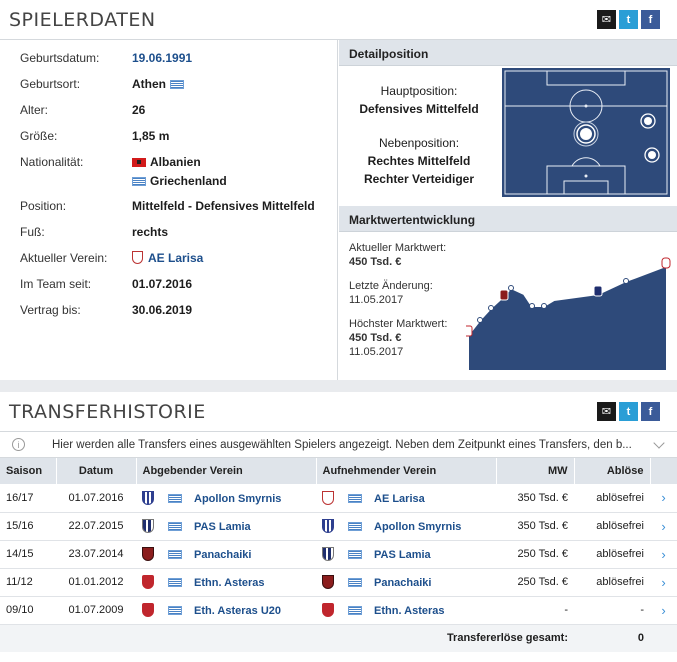 The height and width of the screenshot is (662, 677). I want to click on value-nationalitaet-2: Griechenland, so click(179, 181).